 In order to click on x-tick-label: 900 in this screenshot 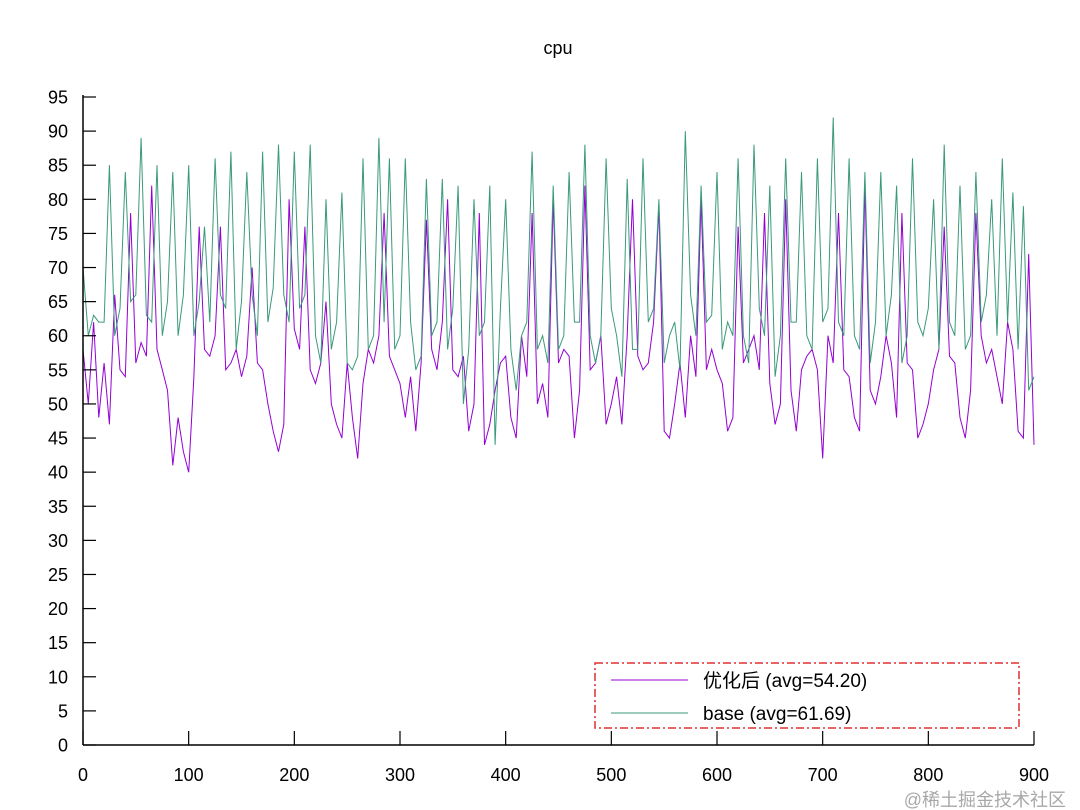, I will do `click(1034, 775)`.